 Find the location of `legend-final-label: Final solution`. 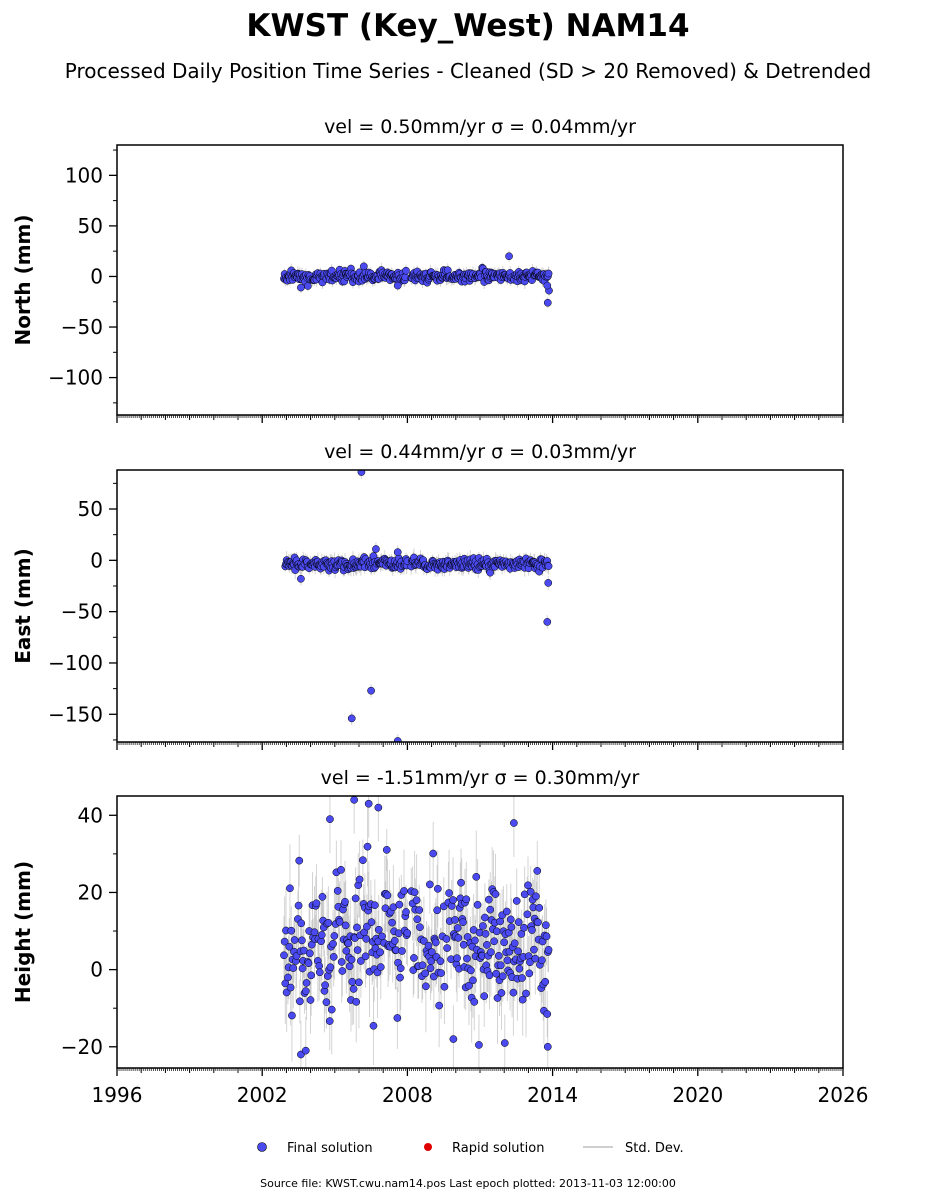

legend-final-label: Final solution is located at coordinates (330, 1148).